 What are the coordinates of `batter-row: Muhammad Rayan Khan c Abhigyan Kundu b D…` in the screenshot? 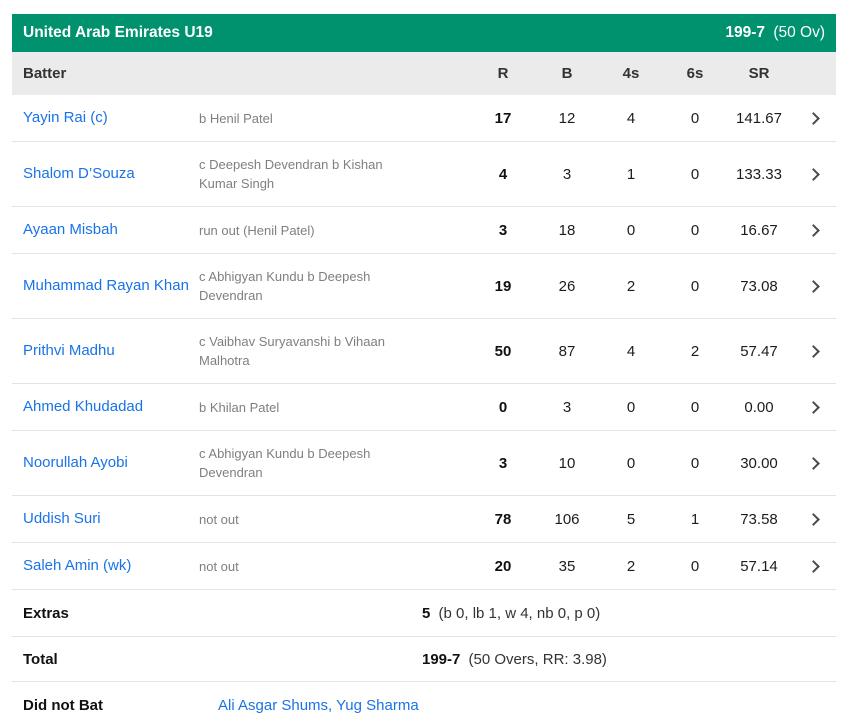 It's located at (424, 286).